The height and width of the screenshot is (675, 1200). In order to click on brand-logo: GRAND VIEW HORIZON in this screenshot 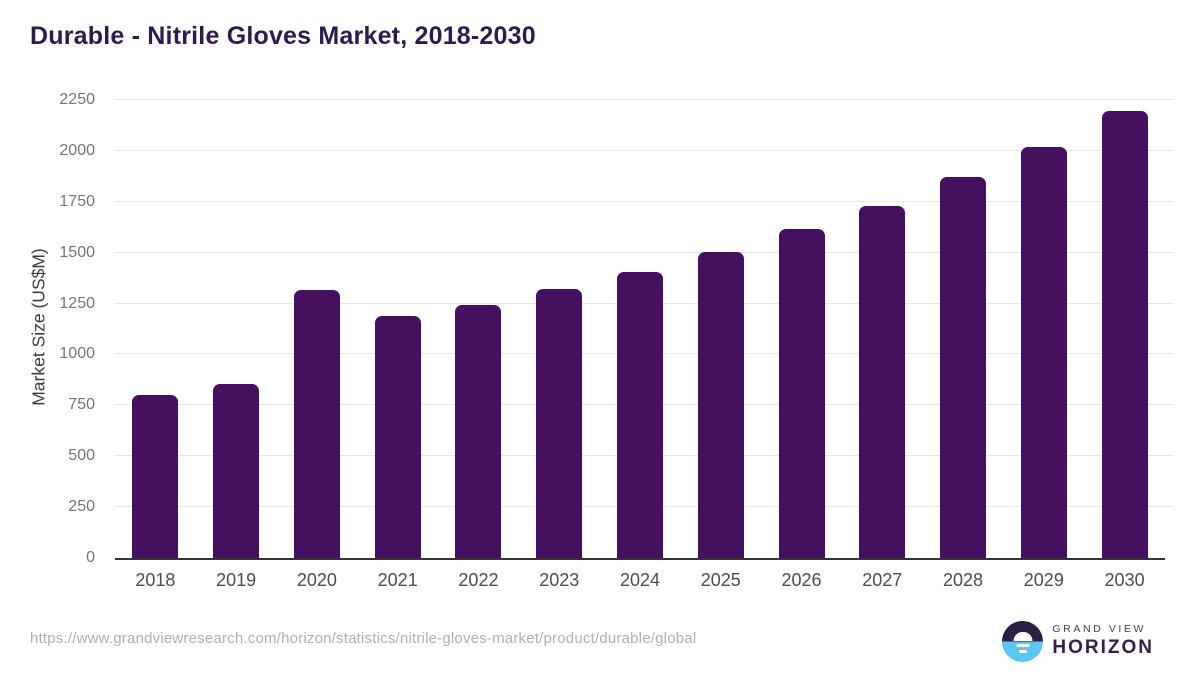, I will do `click(1078, 641)`.